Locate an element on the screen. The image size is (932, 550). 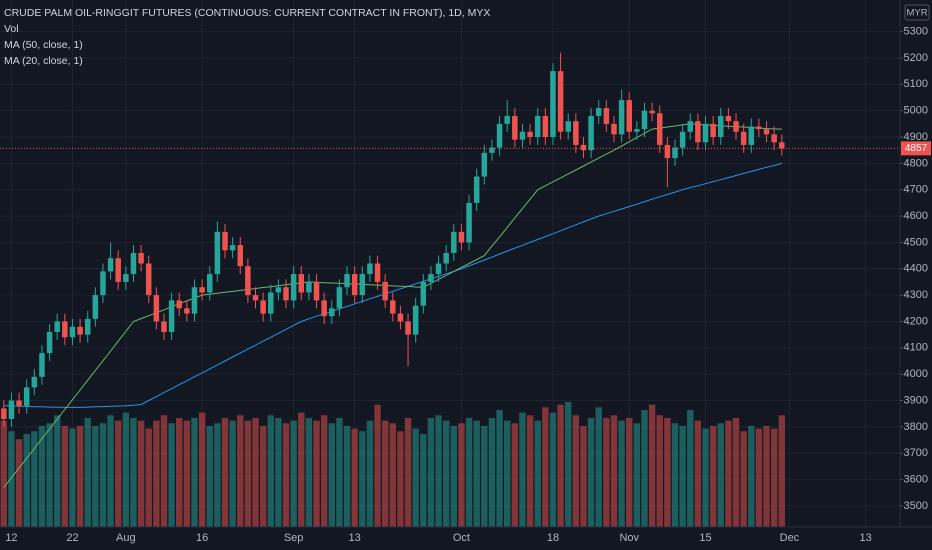
last-price-label: 4857 is located at coordinates (916, 148).